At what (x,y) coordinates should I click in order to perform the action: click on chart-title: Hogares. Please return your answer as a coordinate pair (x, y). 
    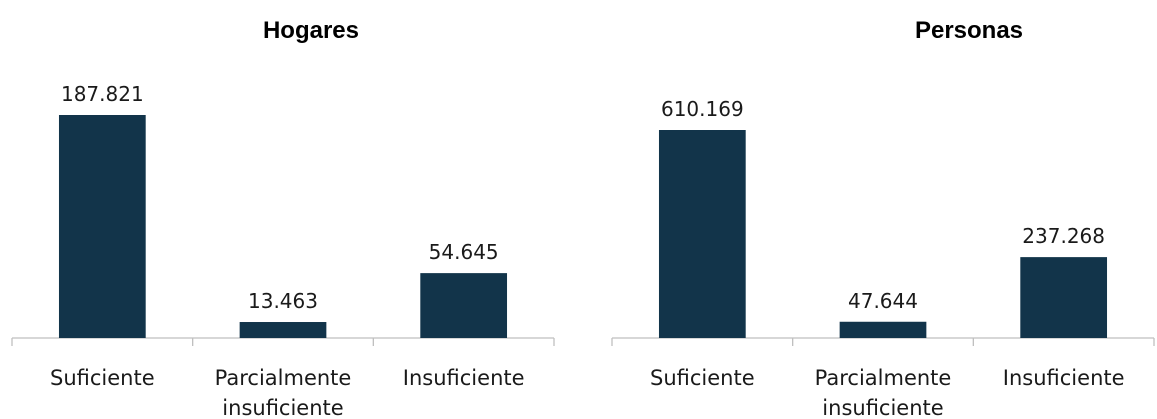
    Looking at the image, I should click on (311, 30).